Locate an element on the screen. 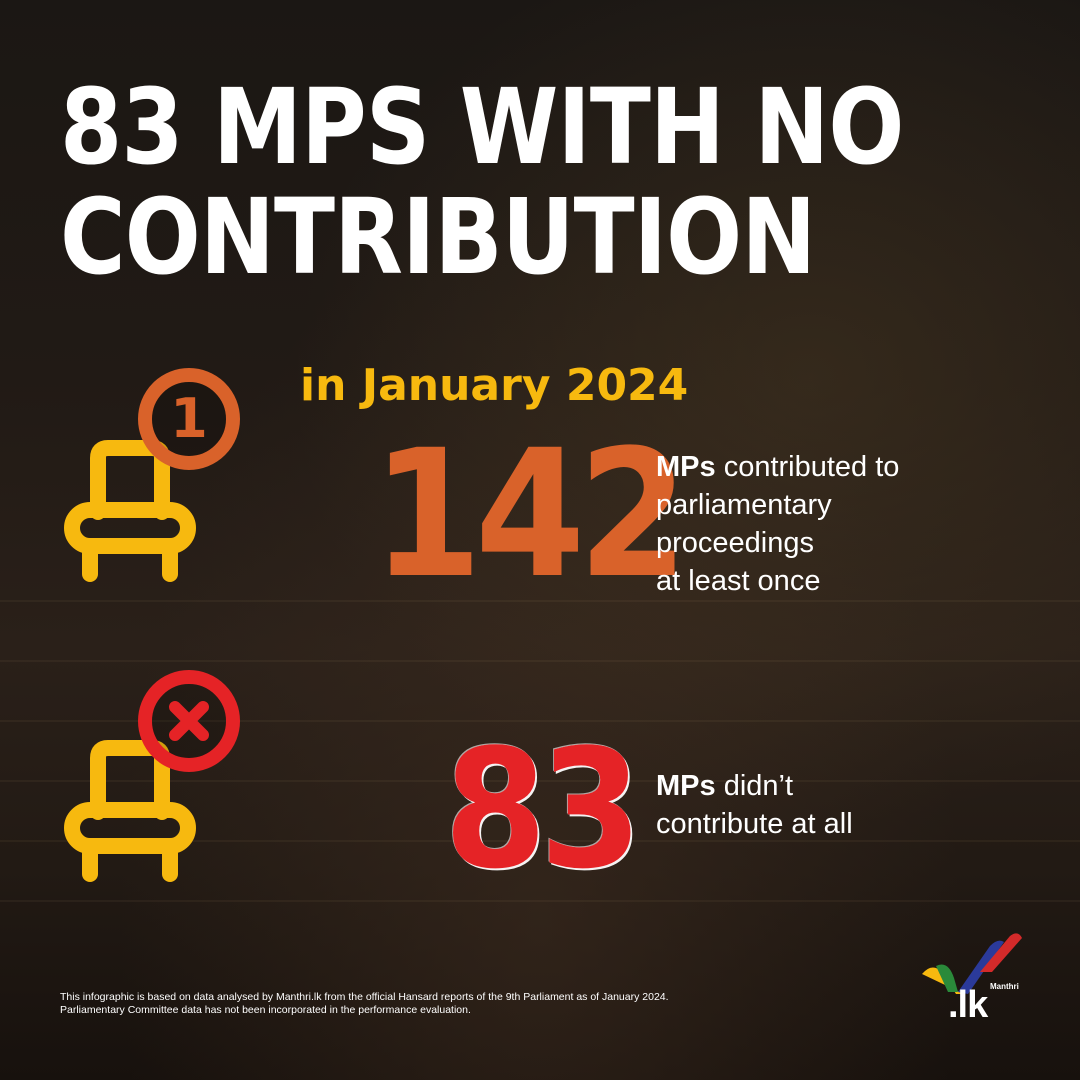 Image resolution: width=1080 pixels, height=1080 pixels. badge-label: 1 is located at coordinates (189, 418).